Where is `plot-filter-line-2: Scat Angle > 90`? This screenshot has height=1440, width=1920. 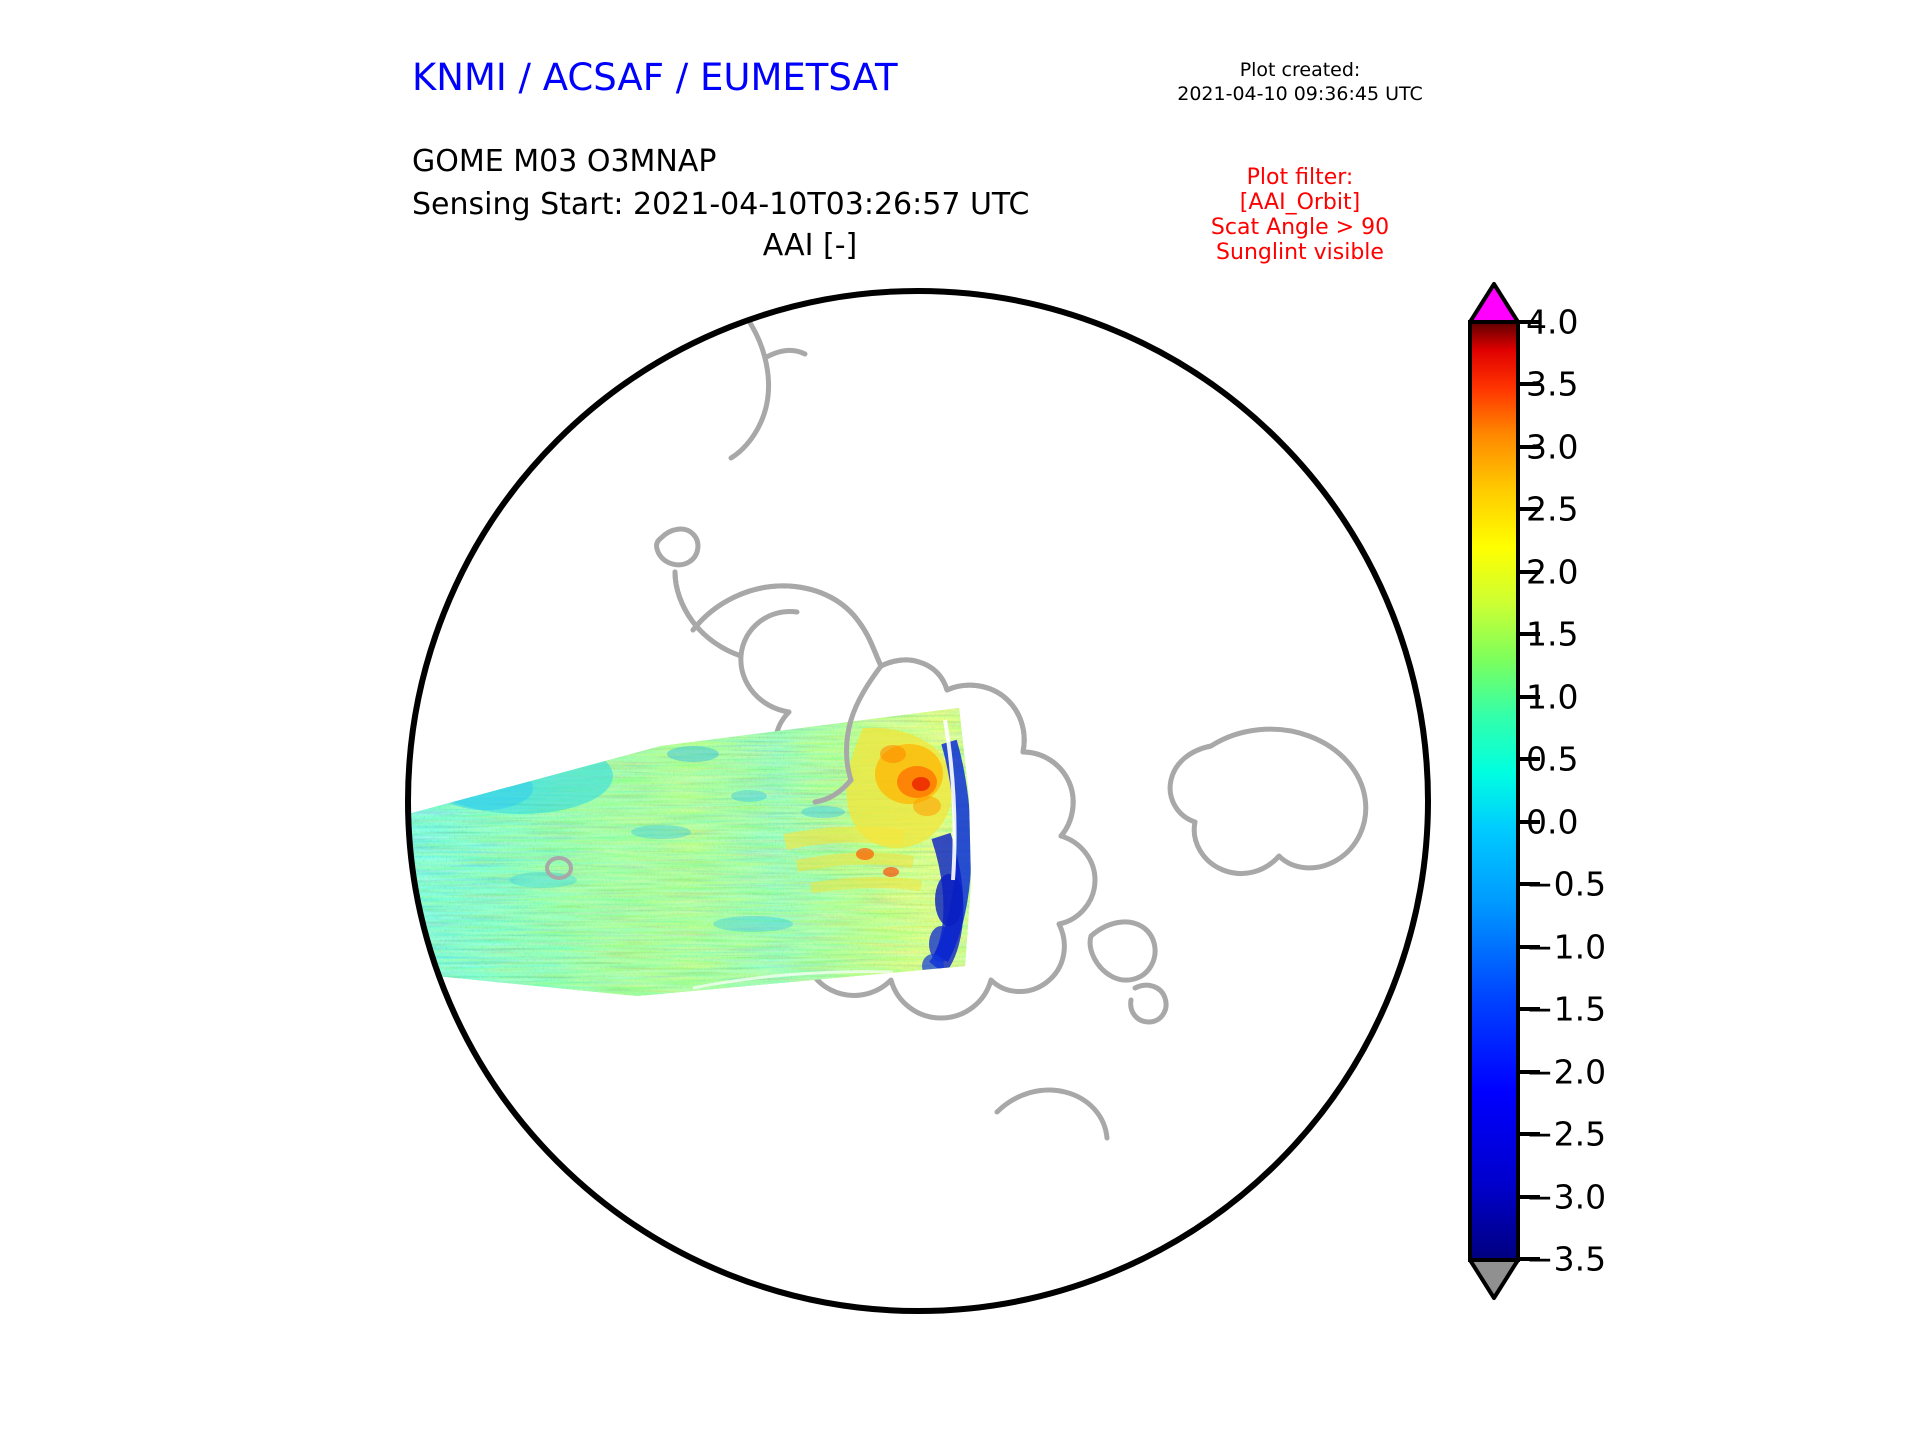
plot-filter-line-2: Scat Angle > 90 is located at coordinates (1300, 227).